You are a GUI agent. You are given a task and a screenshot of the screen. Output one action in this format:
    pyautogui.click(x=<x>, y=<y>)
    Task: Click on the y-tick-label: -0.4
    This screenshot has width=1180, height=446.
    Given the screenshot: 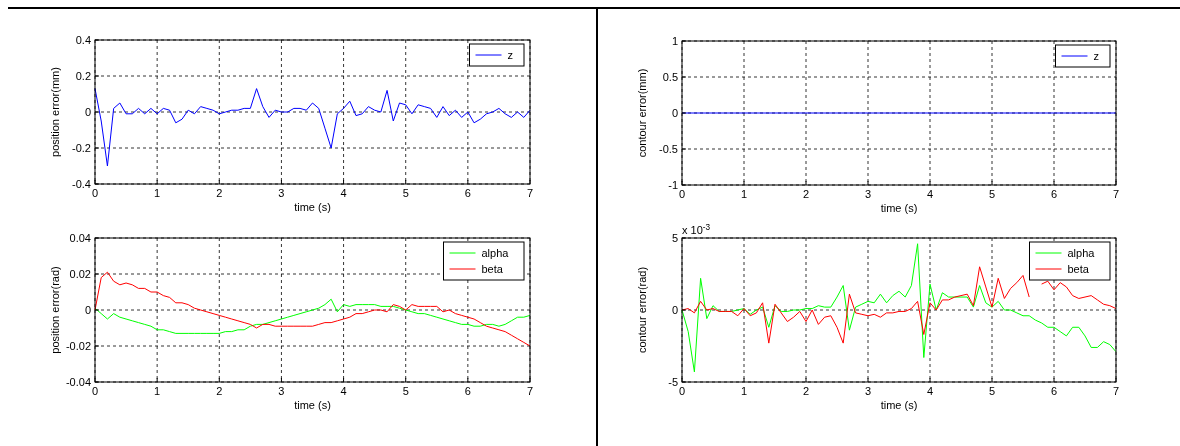 What is the action you would take?
    pyautogui.click(x=81, y=184)
    